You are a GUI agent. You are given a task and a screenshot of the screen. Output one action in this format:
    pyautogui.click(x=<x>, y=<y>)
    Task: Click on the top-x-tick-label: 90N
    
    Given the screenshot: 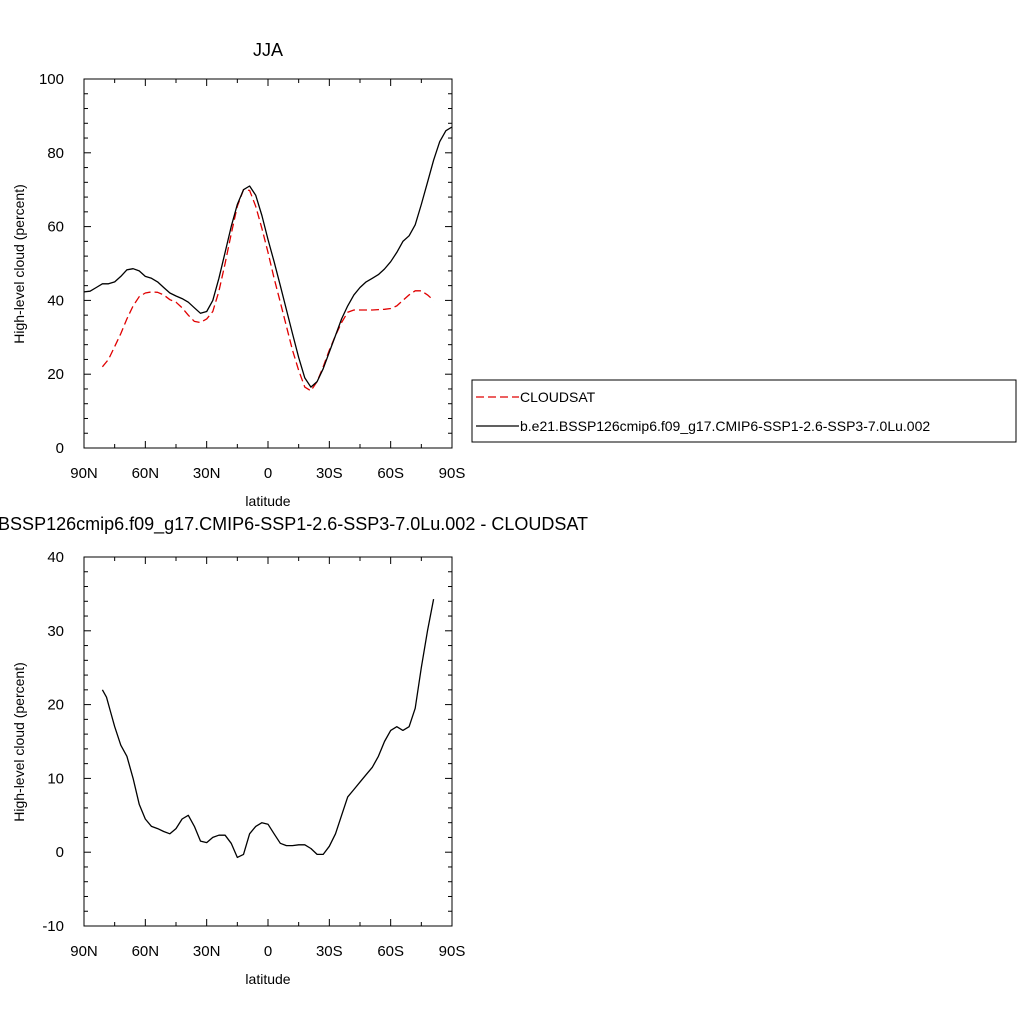 What is the action you would take?
    pyautogui.click(x=84, y=473)
    